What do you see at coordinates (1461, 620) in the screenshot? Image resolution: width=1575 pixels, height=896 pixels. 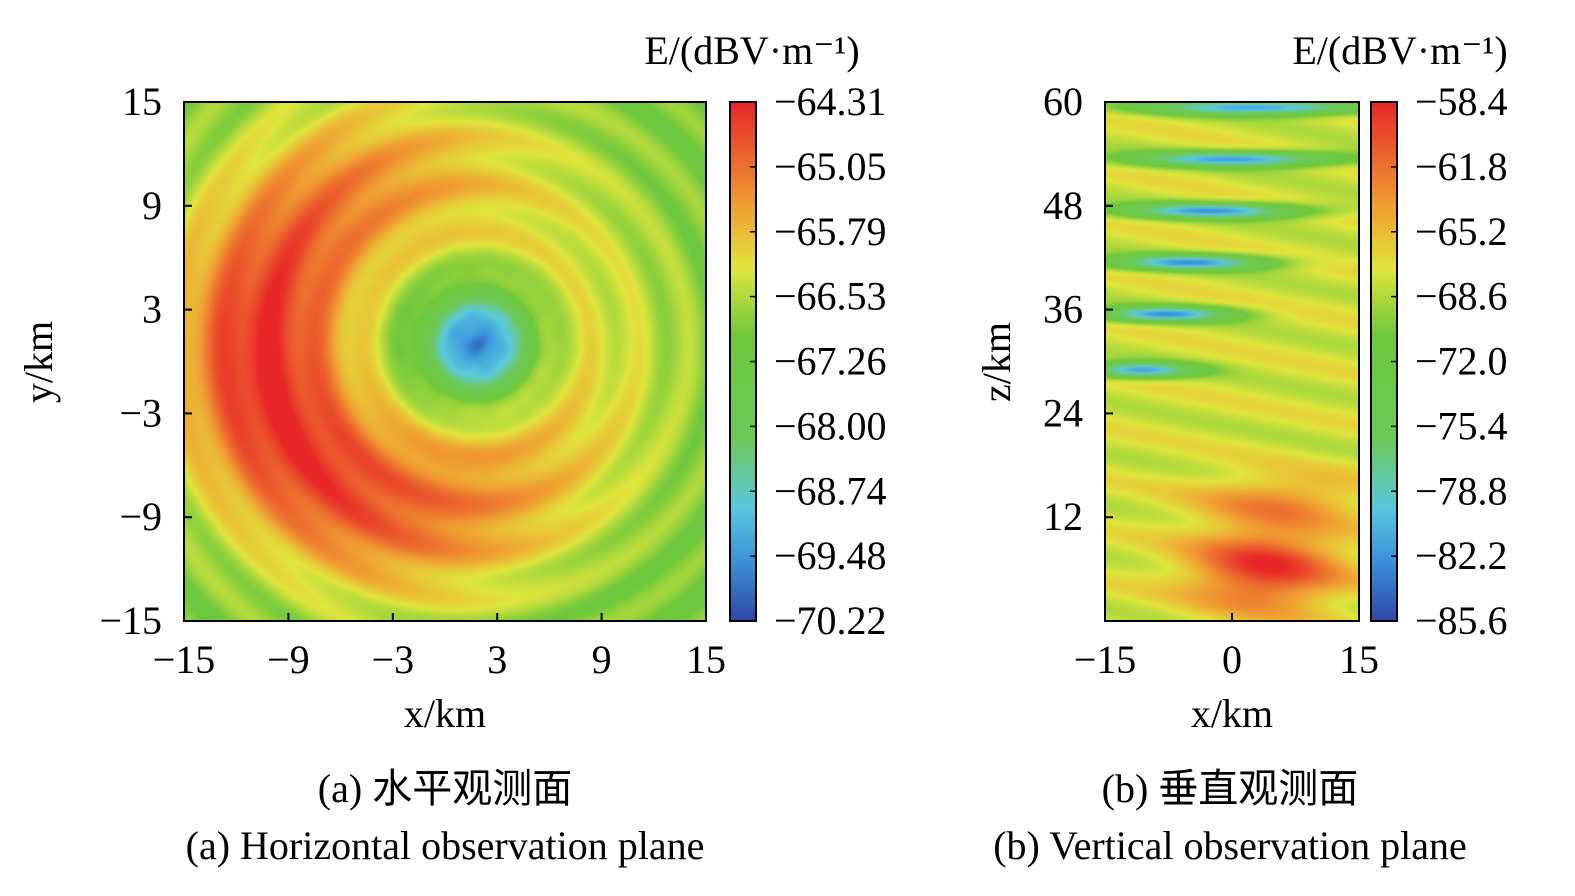 I see `colorbar-tick-label-b-8: −85.6` at bounding box center [1461, 620].